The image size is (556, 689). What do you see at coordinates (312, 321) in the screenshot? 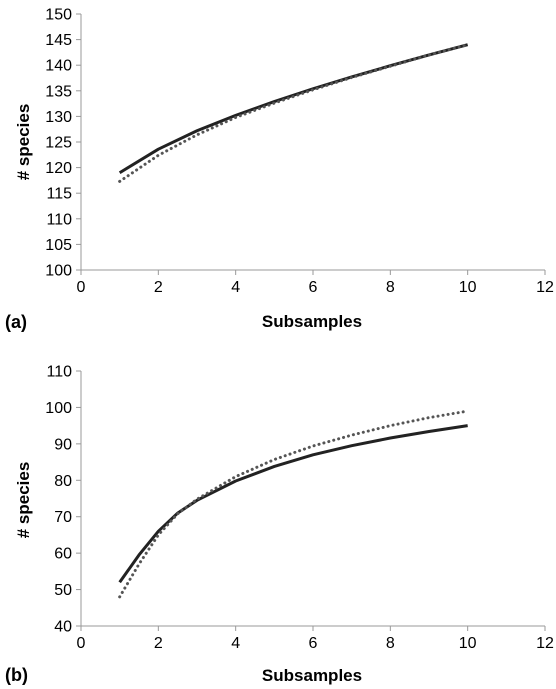
I see `panel-a-xlabel: Subsamples` at bounding box center [312, 321].